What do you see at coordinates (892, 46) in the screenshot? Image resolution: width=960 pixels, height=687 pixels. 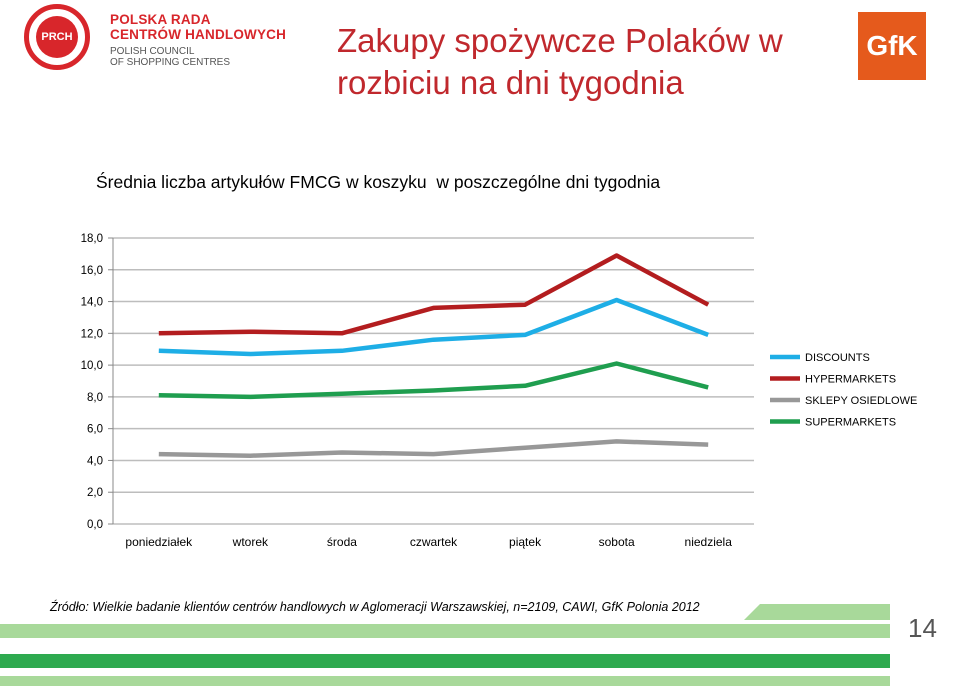 I see `gfk-logo: GfK` at bounding box center [892, 46].